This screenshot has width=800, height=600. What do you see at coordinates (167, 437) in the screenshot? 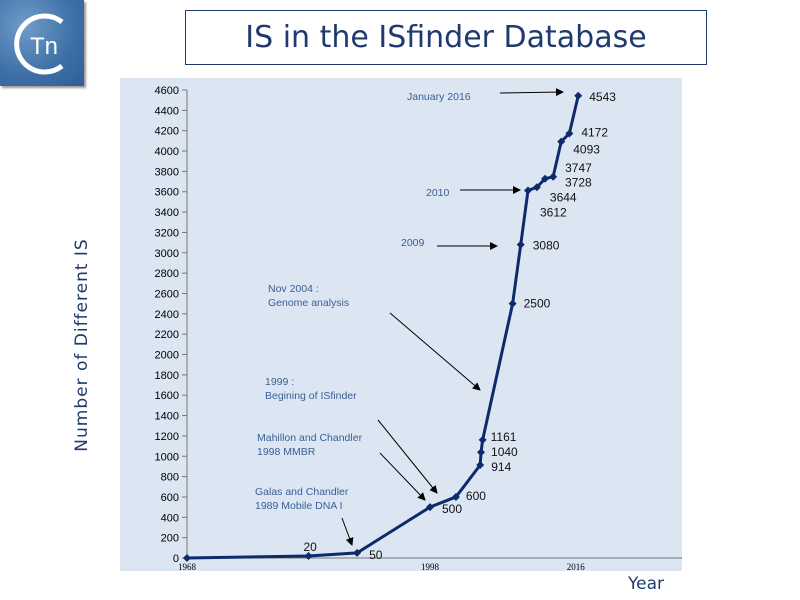
I see `y-tick-label: 1200` at bounding box center [167, 437].